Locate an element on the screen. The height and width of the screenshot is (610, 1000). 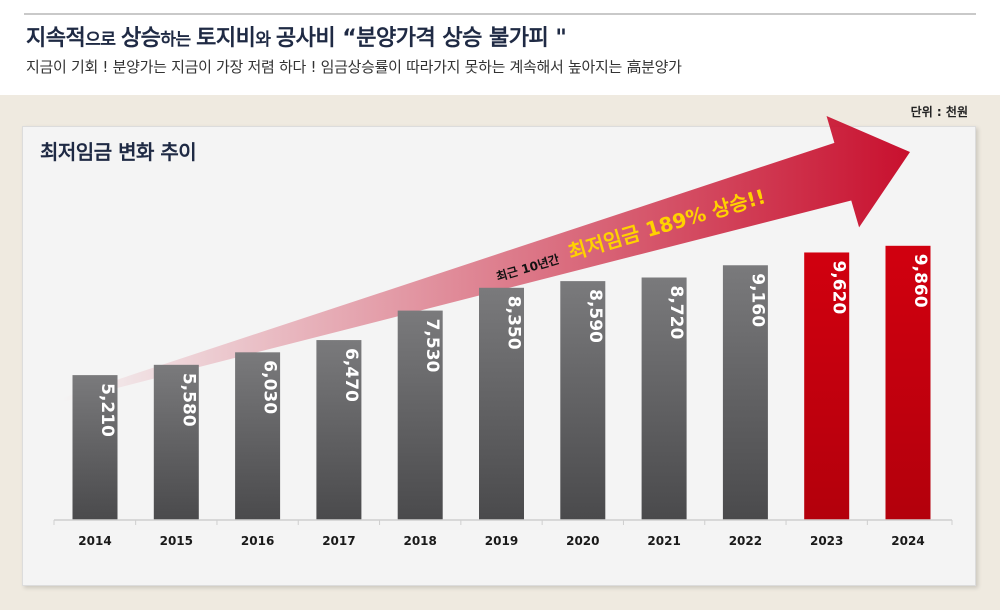
x-tick-label-2018: 2018 is located at coordinates (419, 541).